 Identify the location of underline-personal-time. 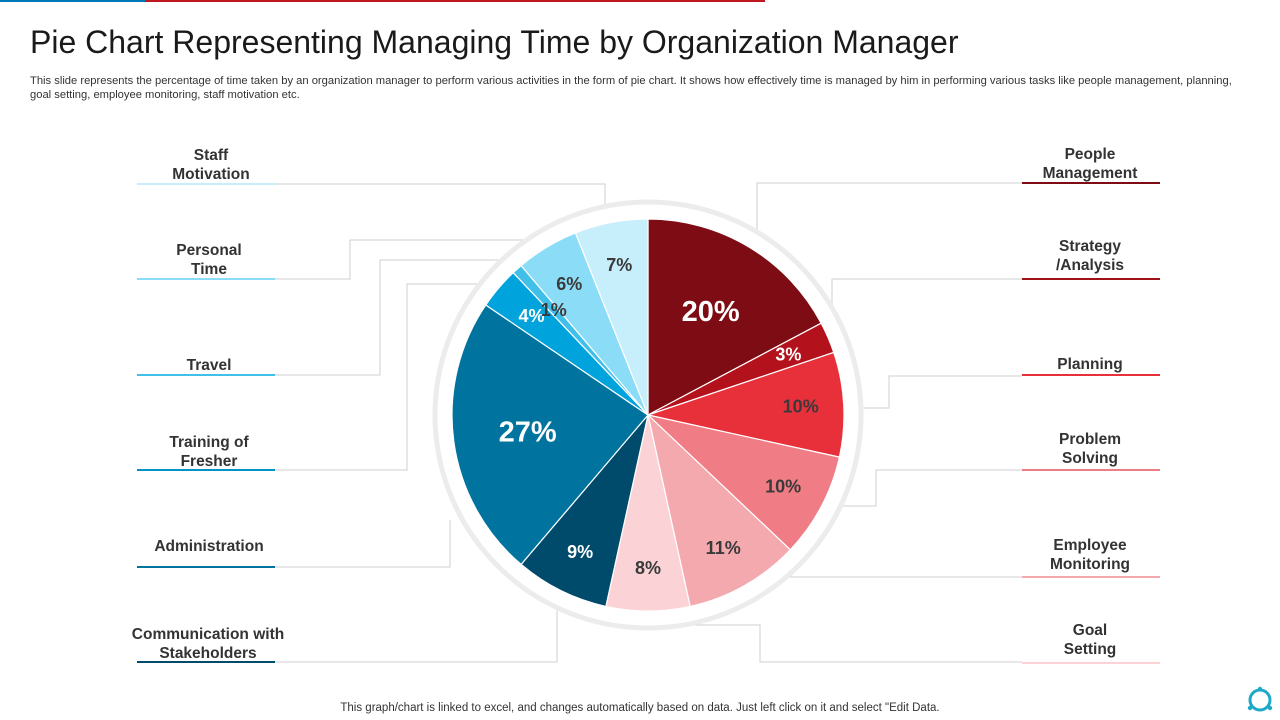
(206, 279).